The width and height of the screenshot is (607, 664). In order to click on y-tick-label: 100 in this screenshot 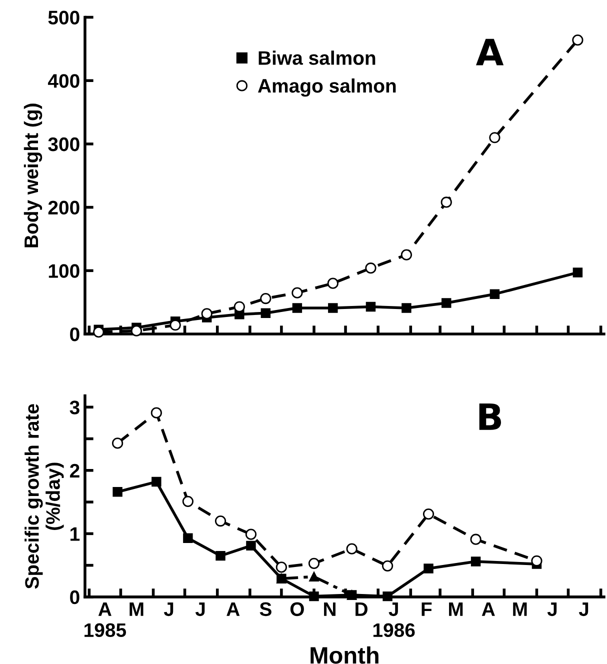, I will do `click(64, 271)`.